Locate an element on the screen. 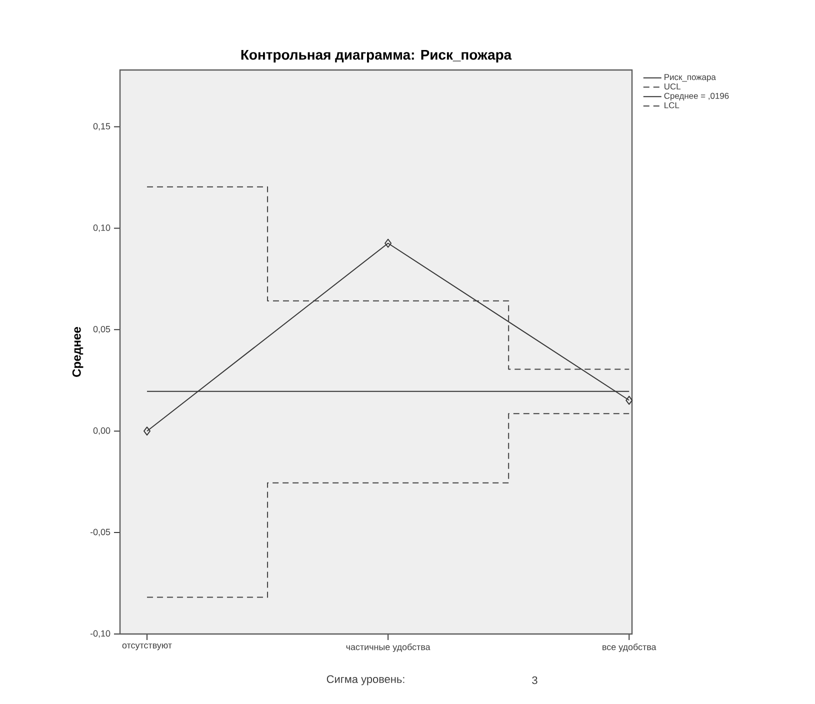 The image size is (815, 704). legend-label: LCL is located at coordinates (672, 105).